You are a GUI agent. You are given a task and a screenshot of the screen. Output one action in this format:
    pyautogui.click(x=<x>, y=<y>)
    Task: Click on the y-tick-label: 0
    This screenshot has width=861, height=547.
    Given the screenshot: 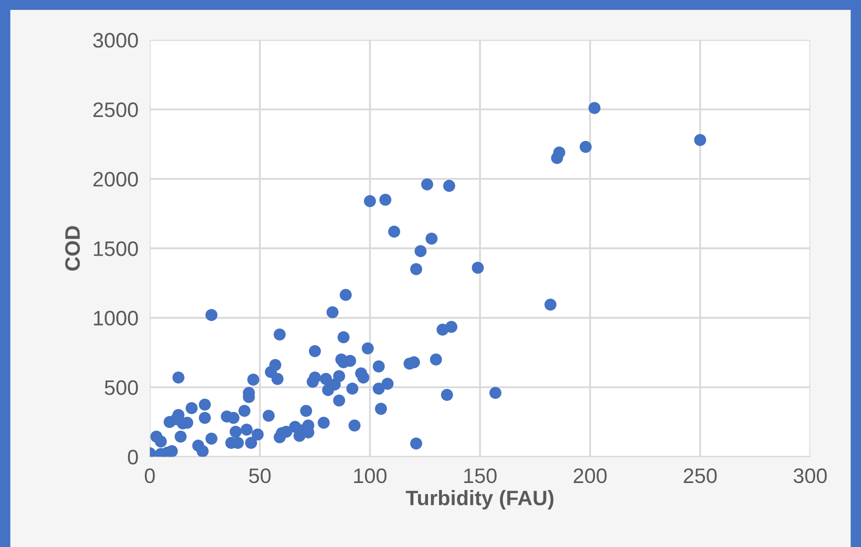 What is the action you would take?
    pyautogui.click(x=133, y=457)
    